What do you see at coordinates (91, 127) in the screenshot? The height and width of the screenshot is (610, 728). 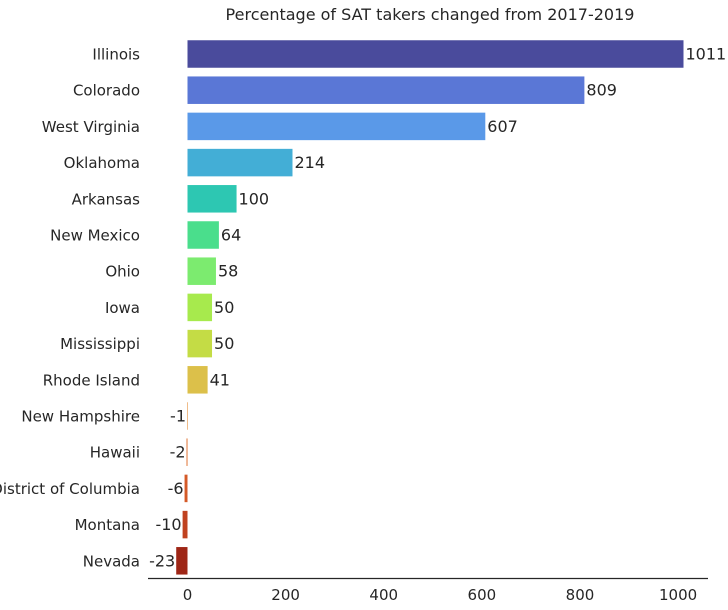 I see `category-label: West Virginia` at bounding box center [91, 127].